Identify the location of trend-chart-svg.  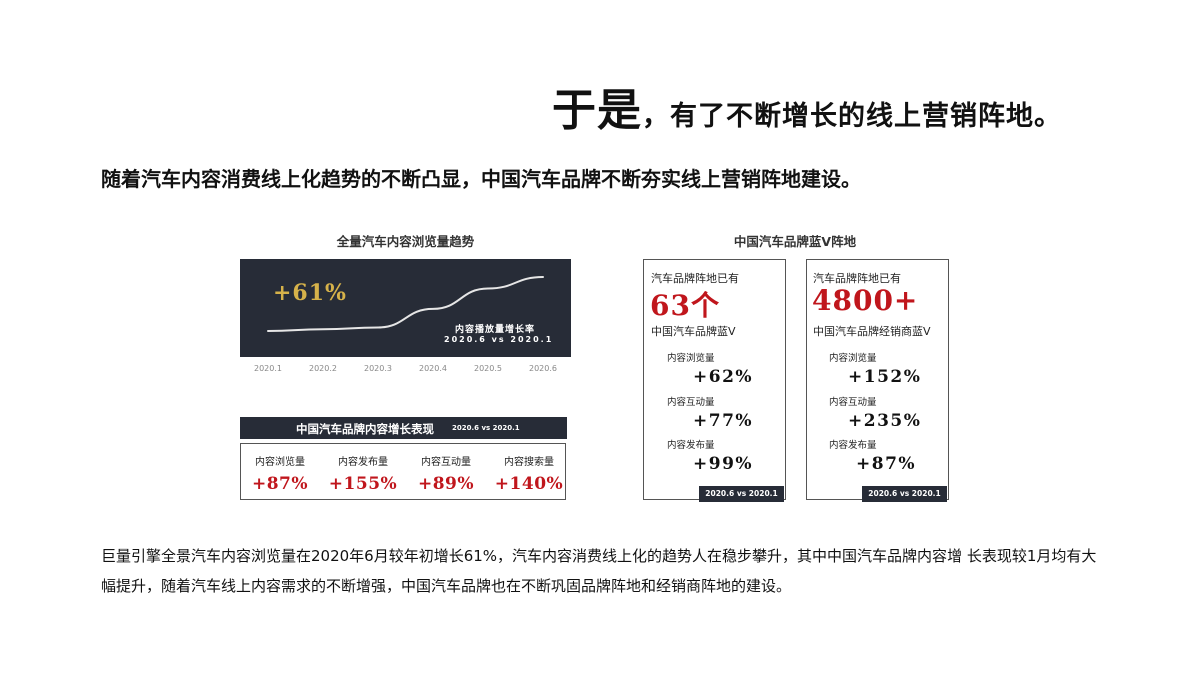
(405, 304).